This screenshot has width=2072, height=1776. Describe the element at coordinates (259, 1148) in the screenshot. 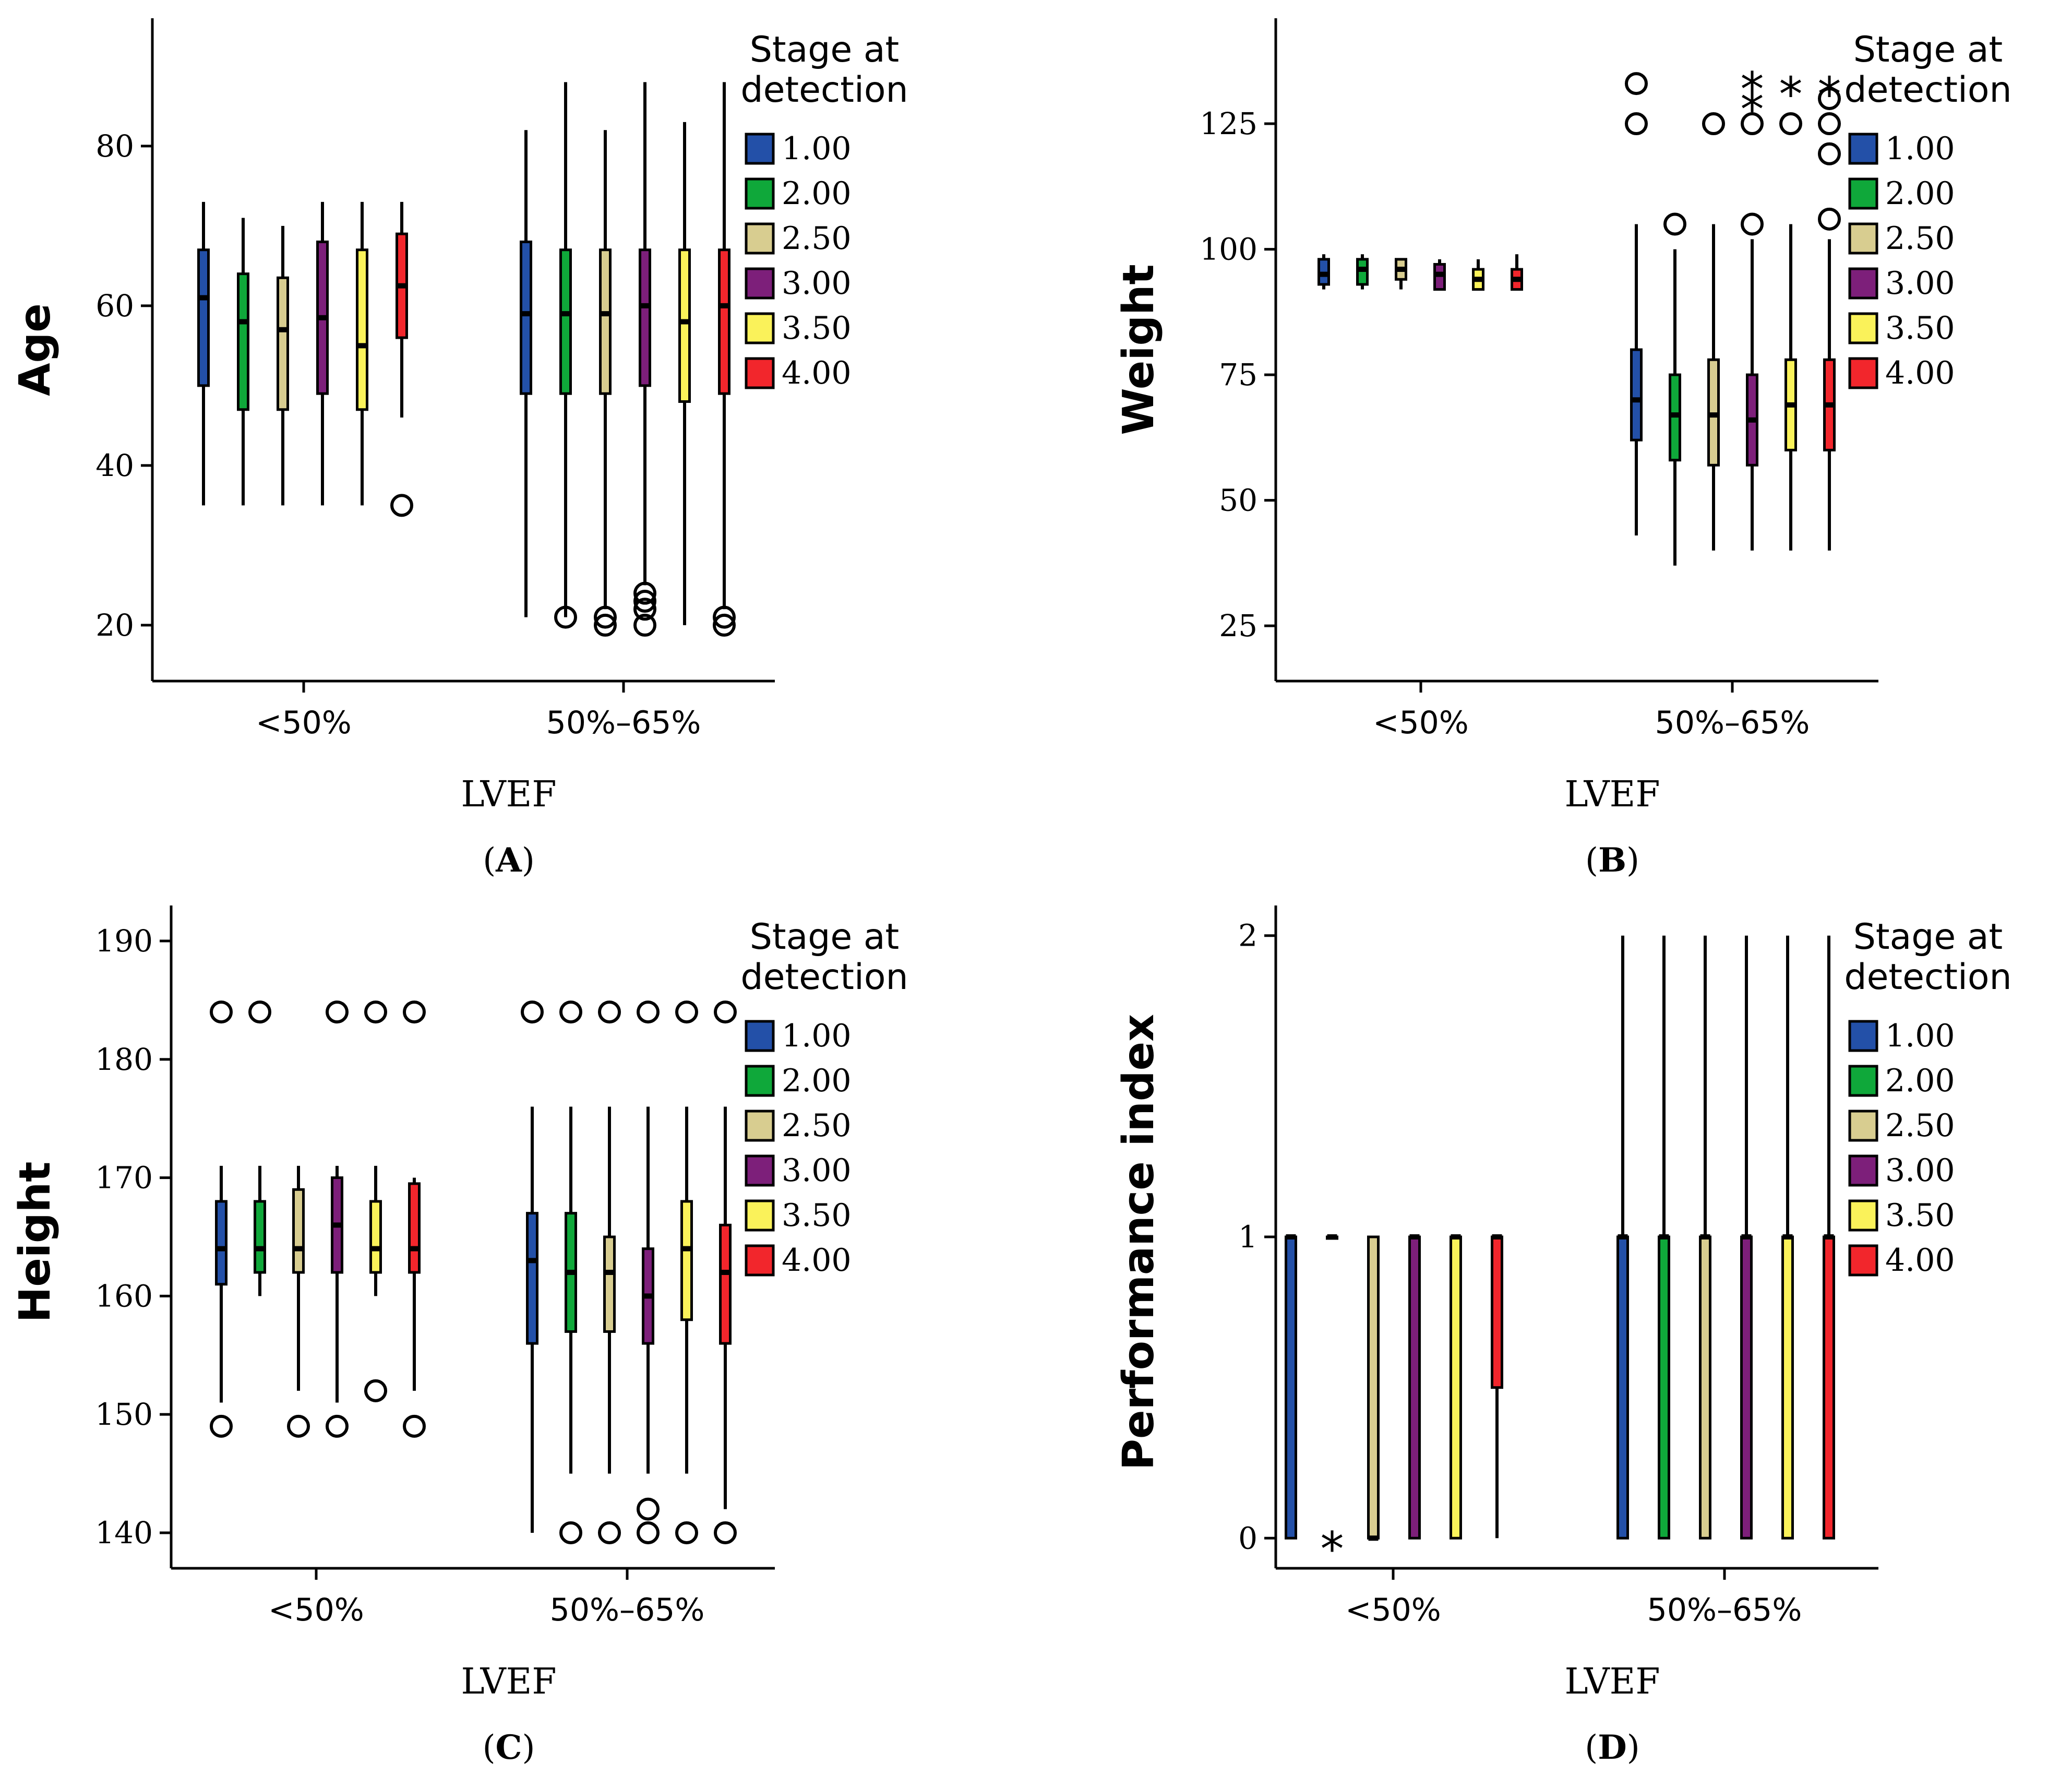

I see `box-lt50-stage-2.00` at that location.